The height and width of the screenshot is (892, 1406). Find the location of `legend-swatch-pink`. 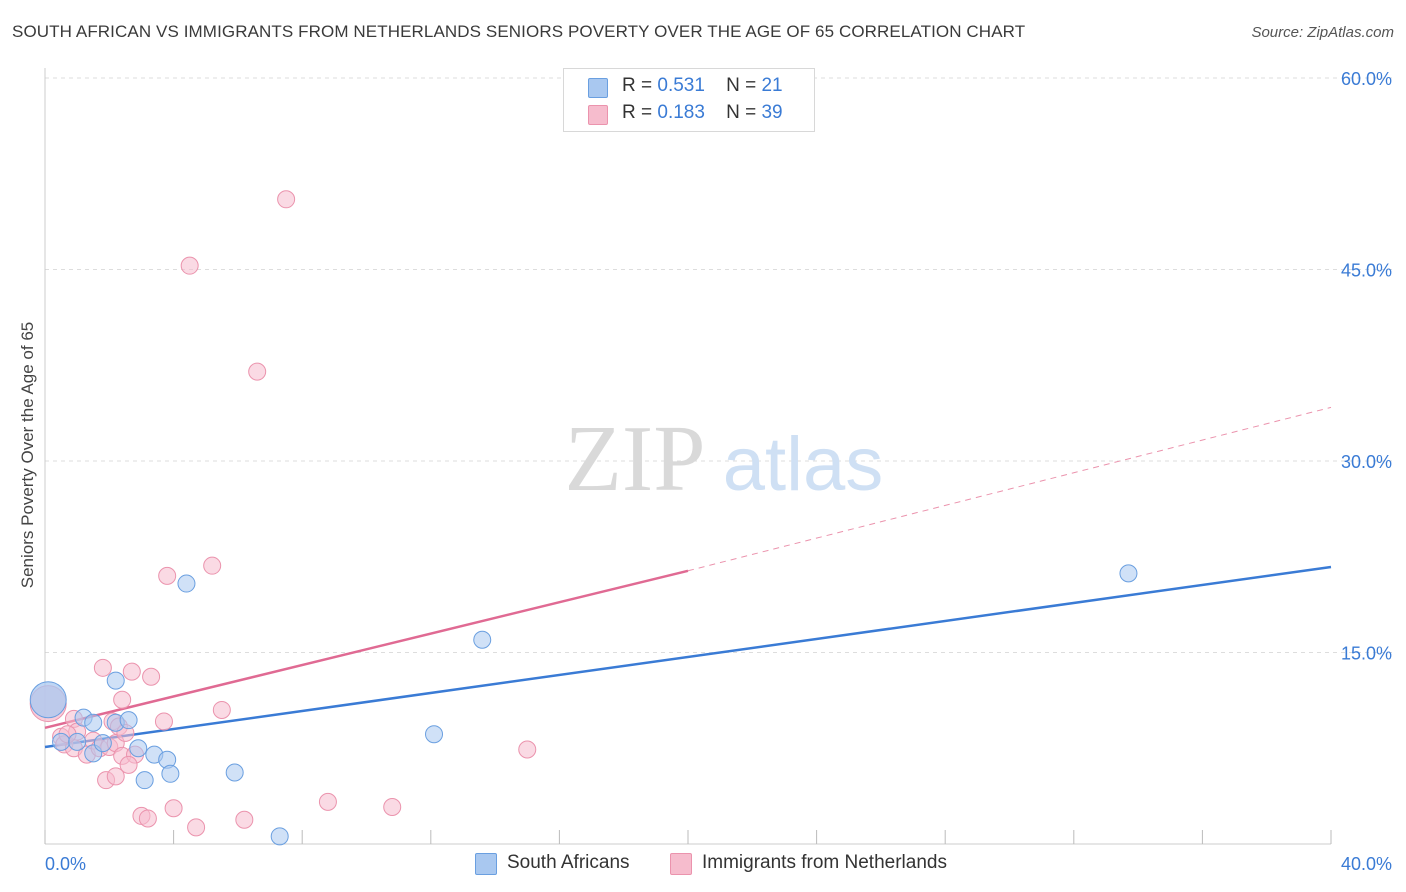

legend-swatch-pink is located at coordinates (598, 115).